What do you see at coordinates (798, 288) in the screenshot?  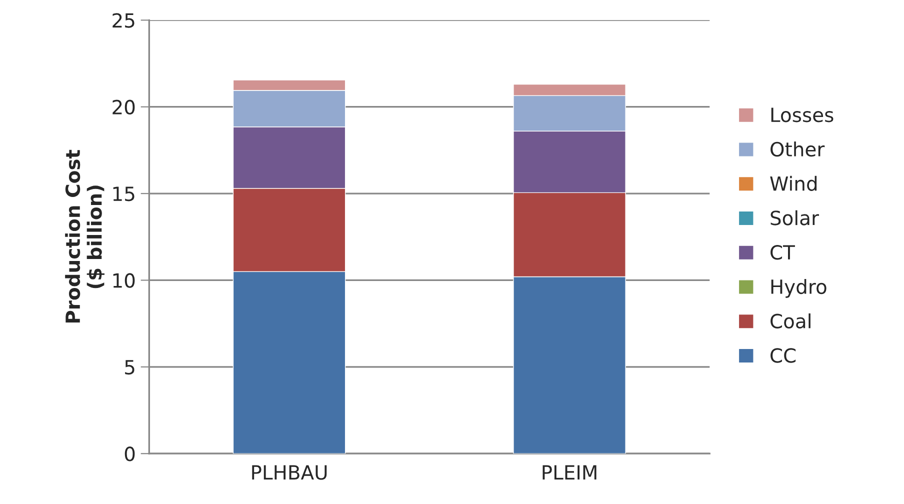 I see `legend-label: Hydro` at bounding box center [798, 288].